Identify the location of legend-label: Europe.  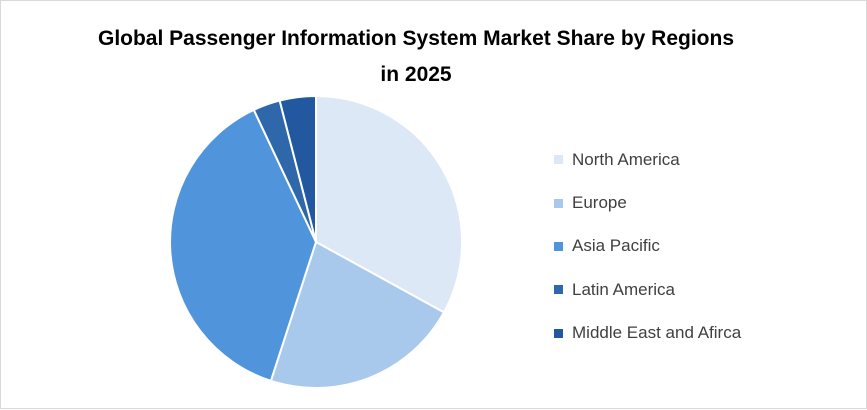
(599, 203).